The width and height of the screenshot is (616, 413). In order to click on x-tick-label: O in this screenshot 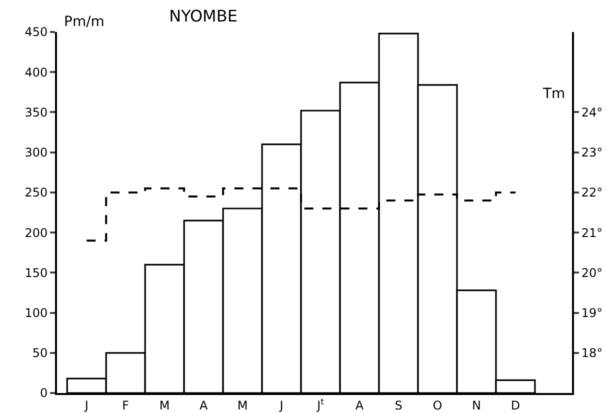, I will do `click(437, 405)`.